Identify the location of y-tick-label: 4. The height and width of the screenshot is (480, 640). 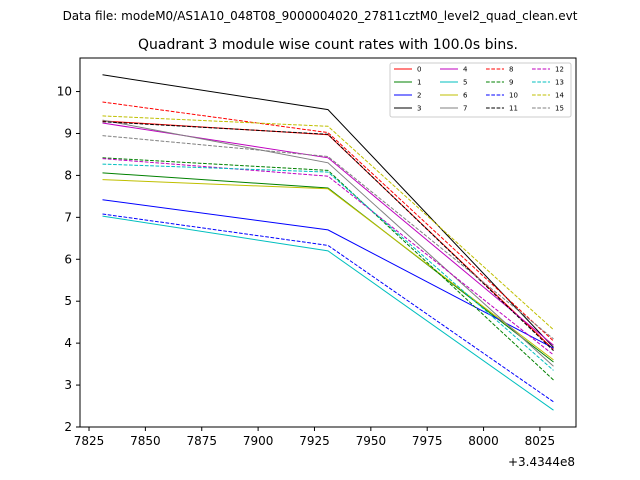
(68, 343).